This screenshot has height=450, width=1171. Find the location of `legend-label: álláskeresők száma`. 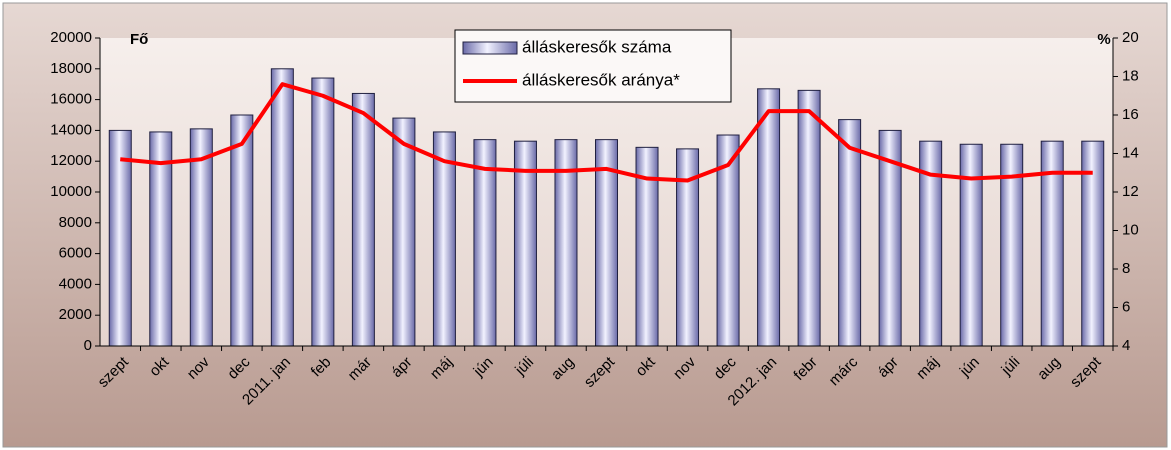

legend-label: álláskeresők száma is located at coordinates (597, 46).